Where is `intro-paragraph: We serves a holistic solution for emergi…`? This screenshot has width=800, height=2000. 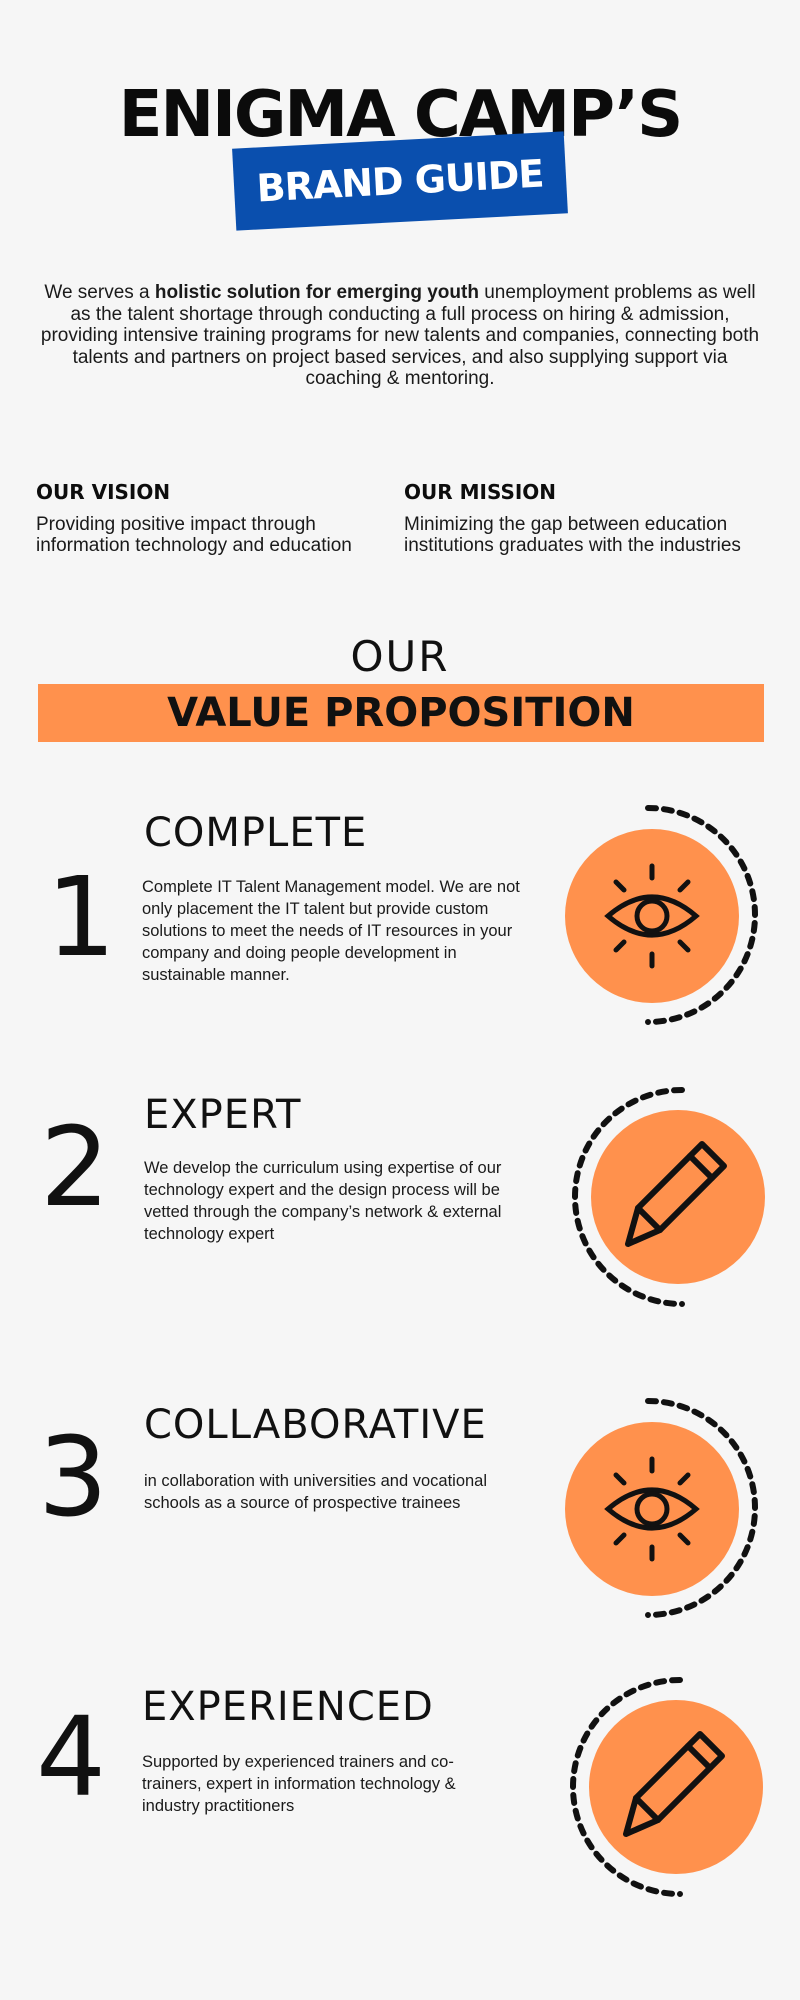
intro-paragraph: We serves a holistic solution for emergi… is located at coordinates (400, 336).